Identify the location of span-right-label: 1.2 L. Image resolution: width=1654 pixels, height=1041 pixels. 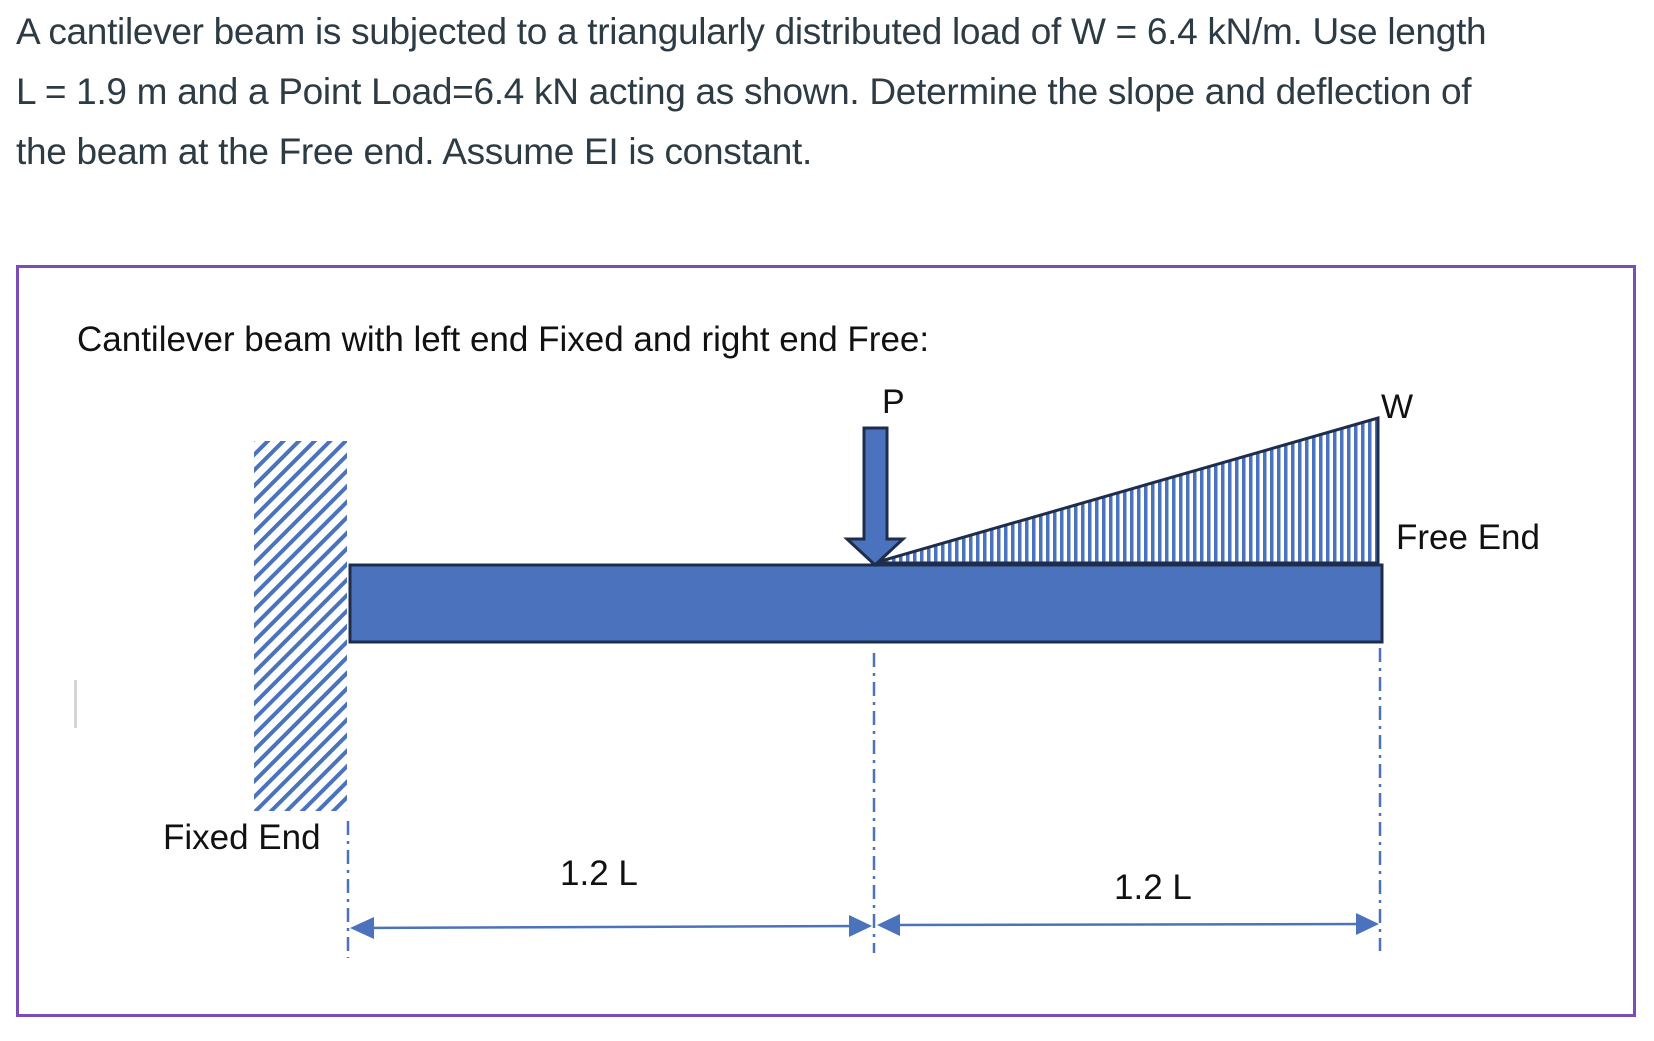
(1153, 887).